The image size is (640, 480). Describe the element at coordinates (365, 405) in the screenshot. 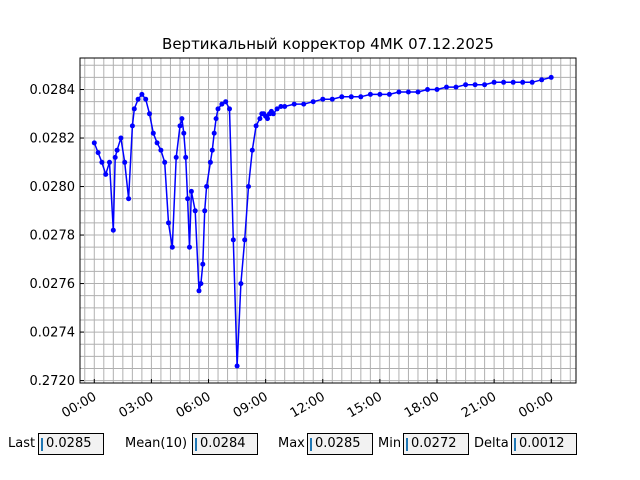

I see `x-tick-label: 15:00` at that location.